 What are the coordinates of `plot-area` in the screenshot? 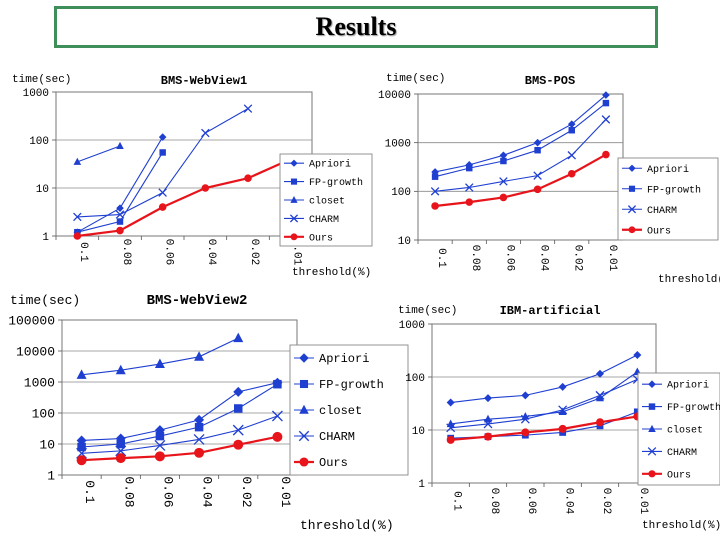 It's located at (179, 397).